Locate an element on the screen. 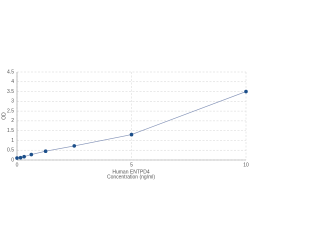 This screenshot has height=250, width=320. y-tick-label: 3.5 is located at coordinates (10, 92).